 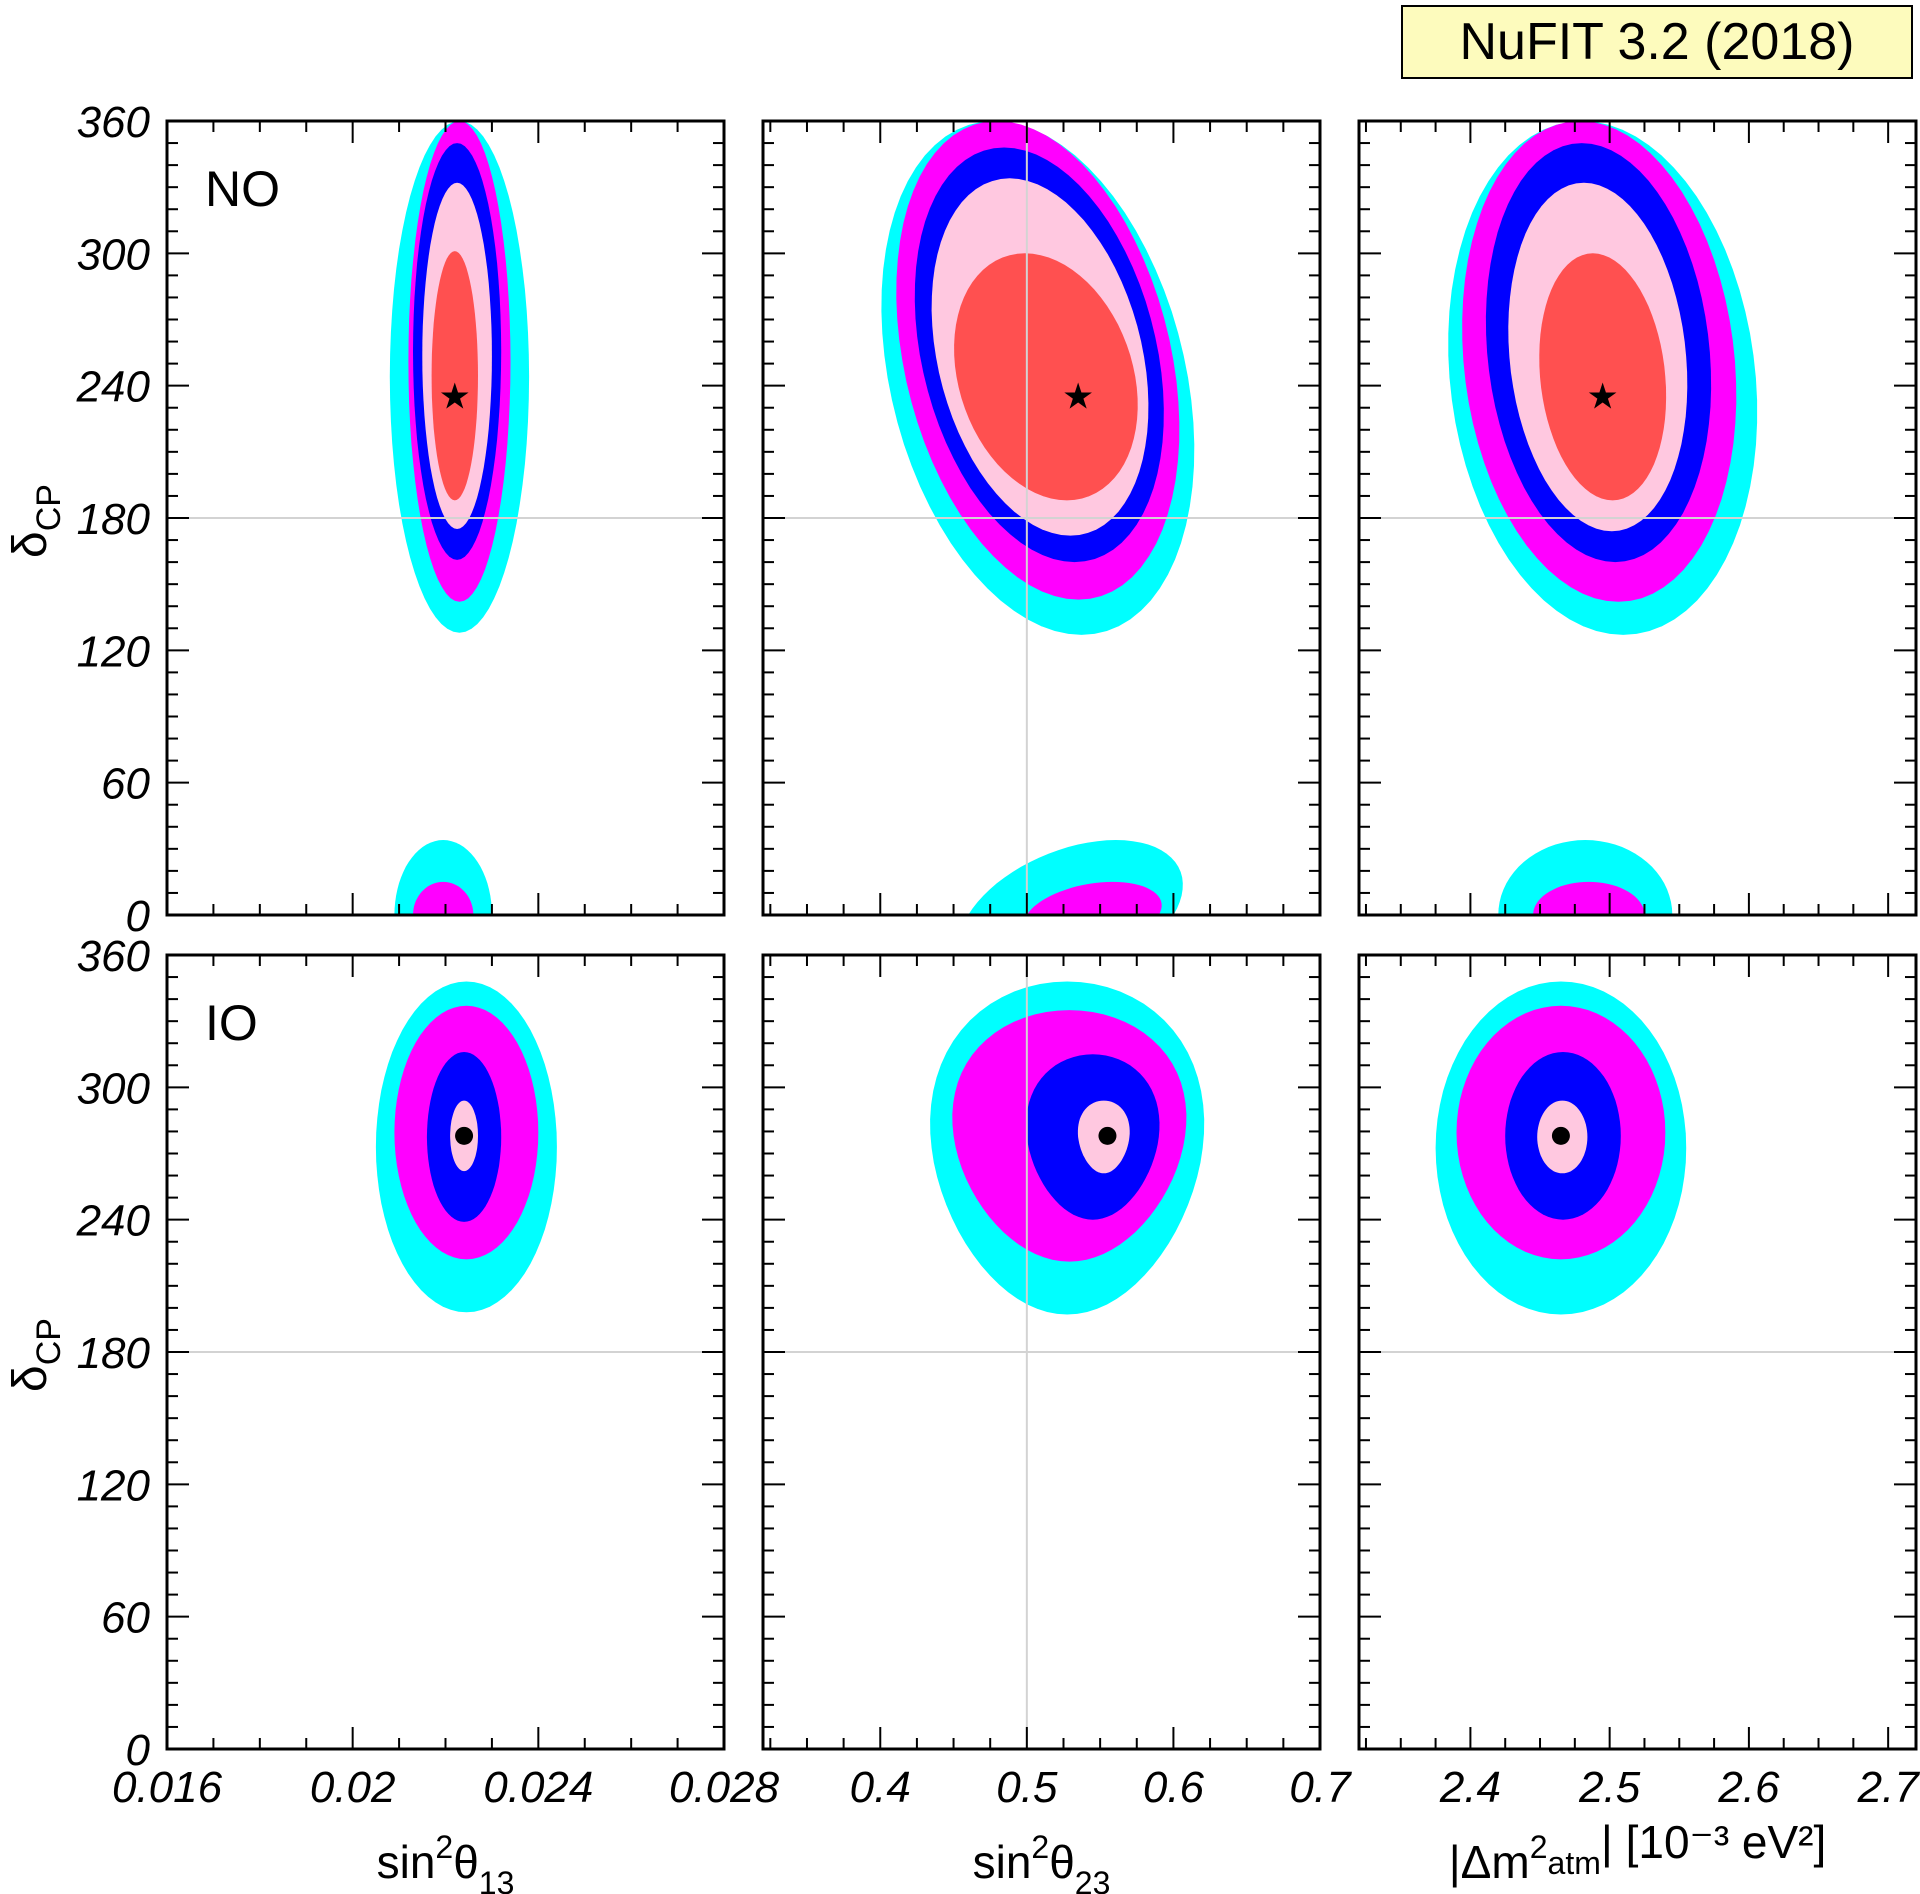 I want to click on x-tick-label: 0.028, so click(x=724, y=1787).